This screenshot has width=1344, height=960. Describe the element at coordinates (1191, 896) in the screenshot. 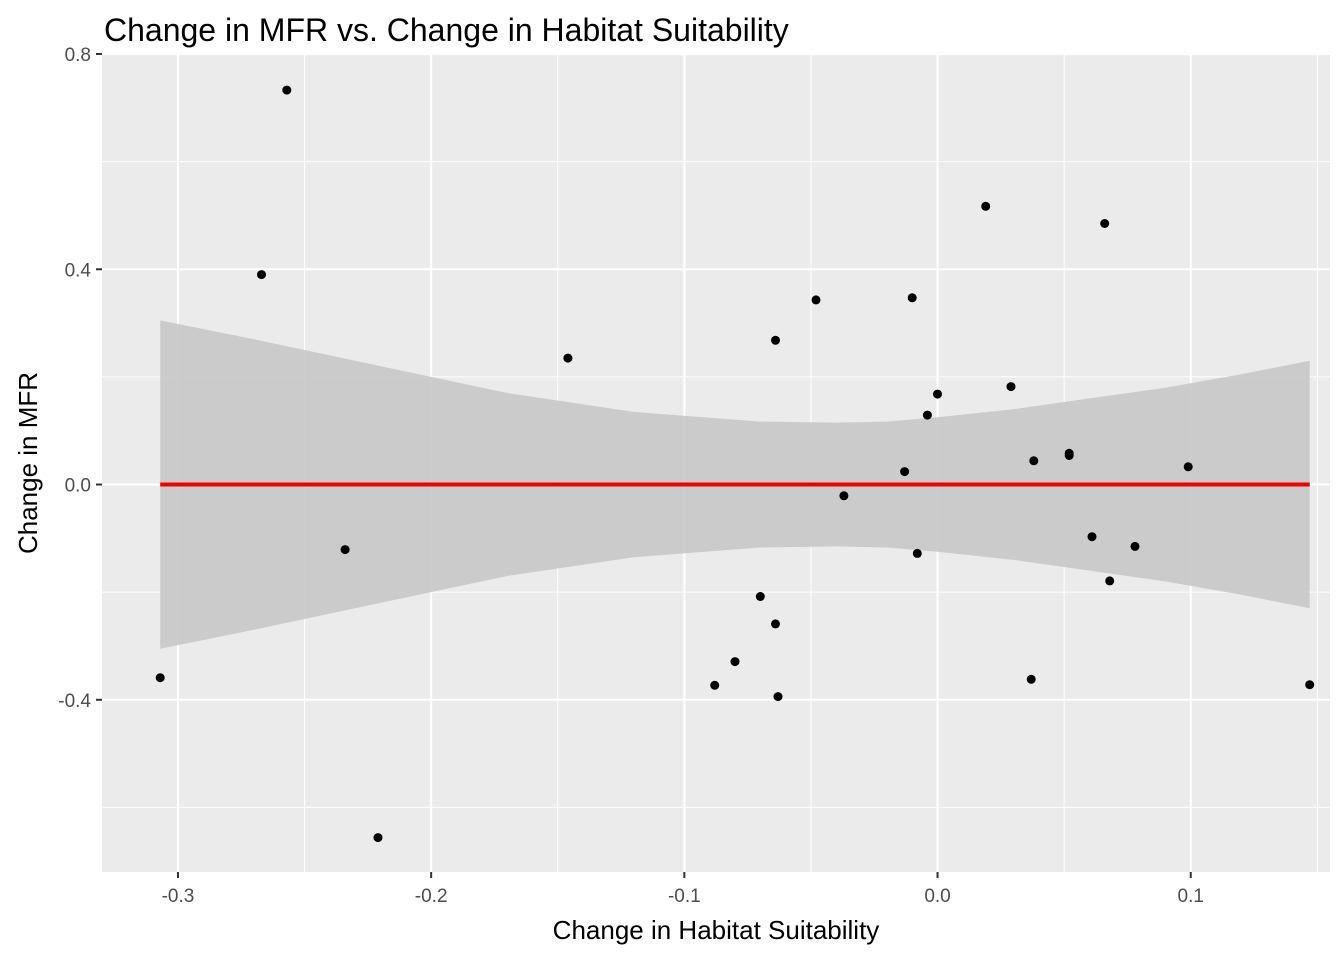

I see `x-tick-label: 0.1` at that location.